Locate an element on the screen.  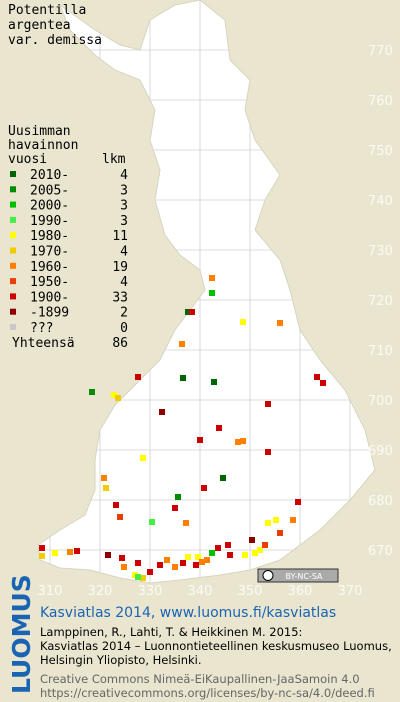
title-line: Potentilla is located at coordinates (47, 10).